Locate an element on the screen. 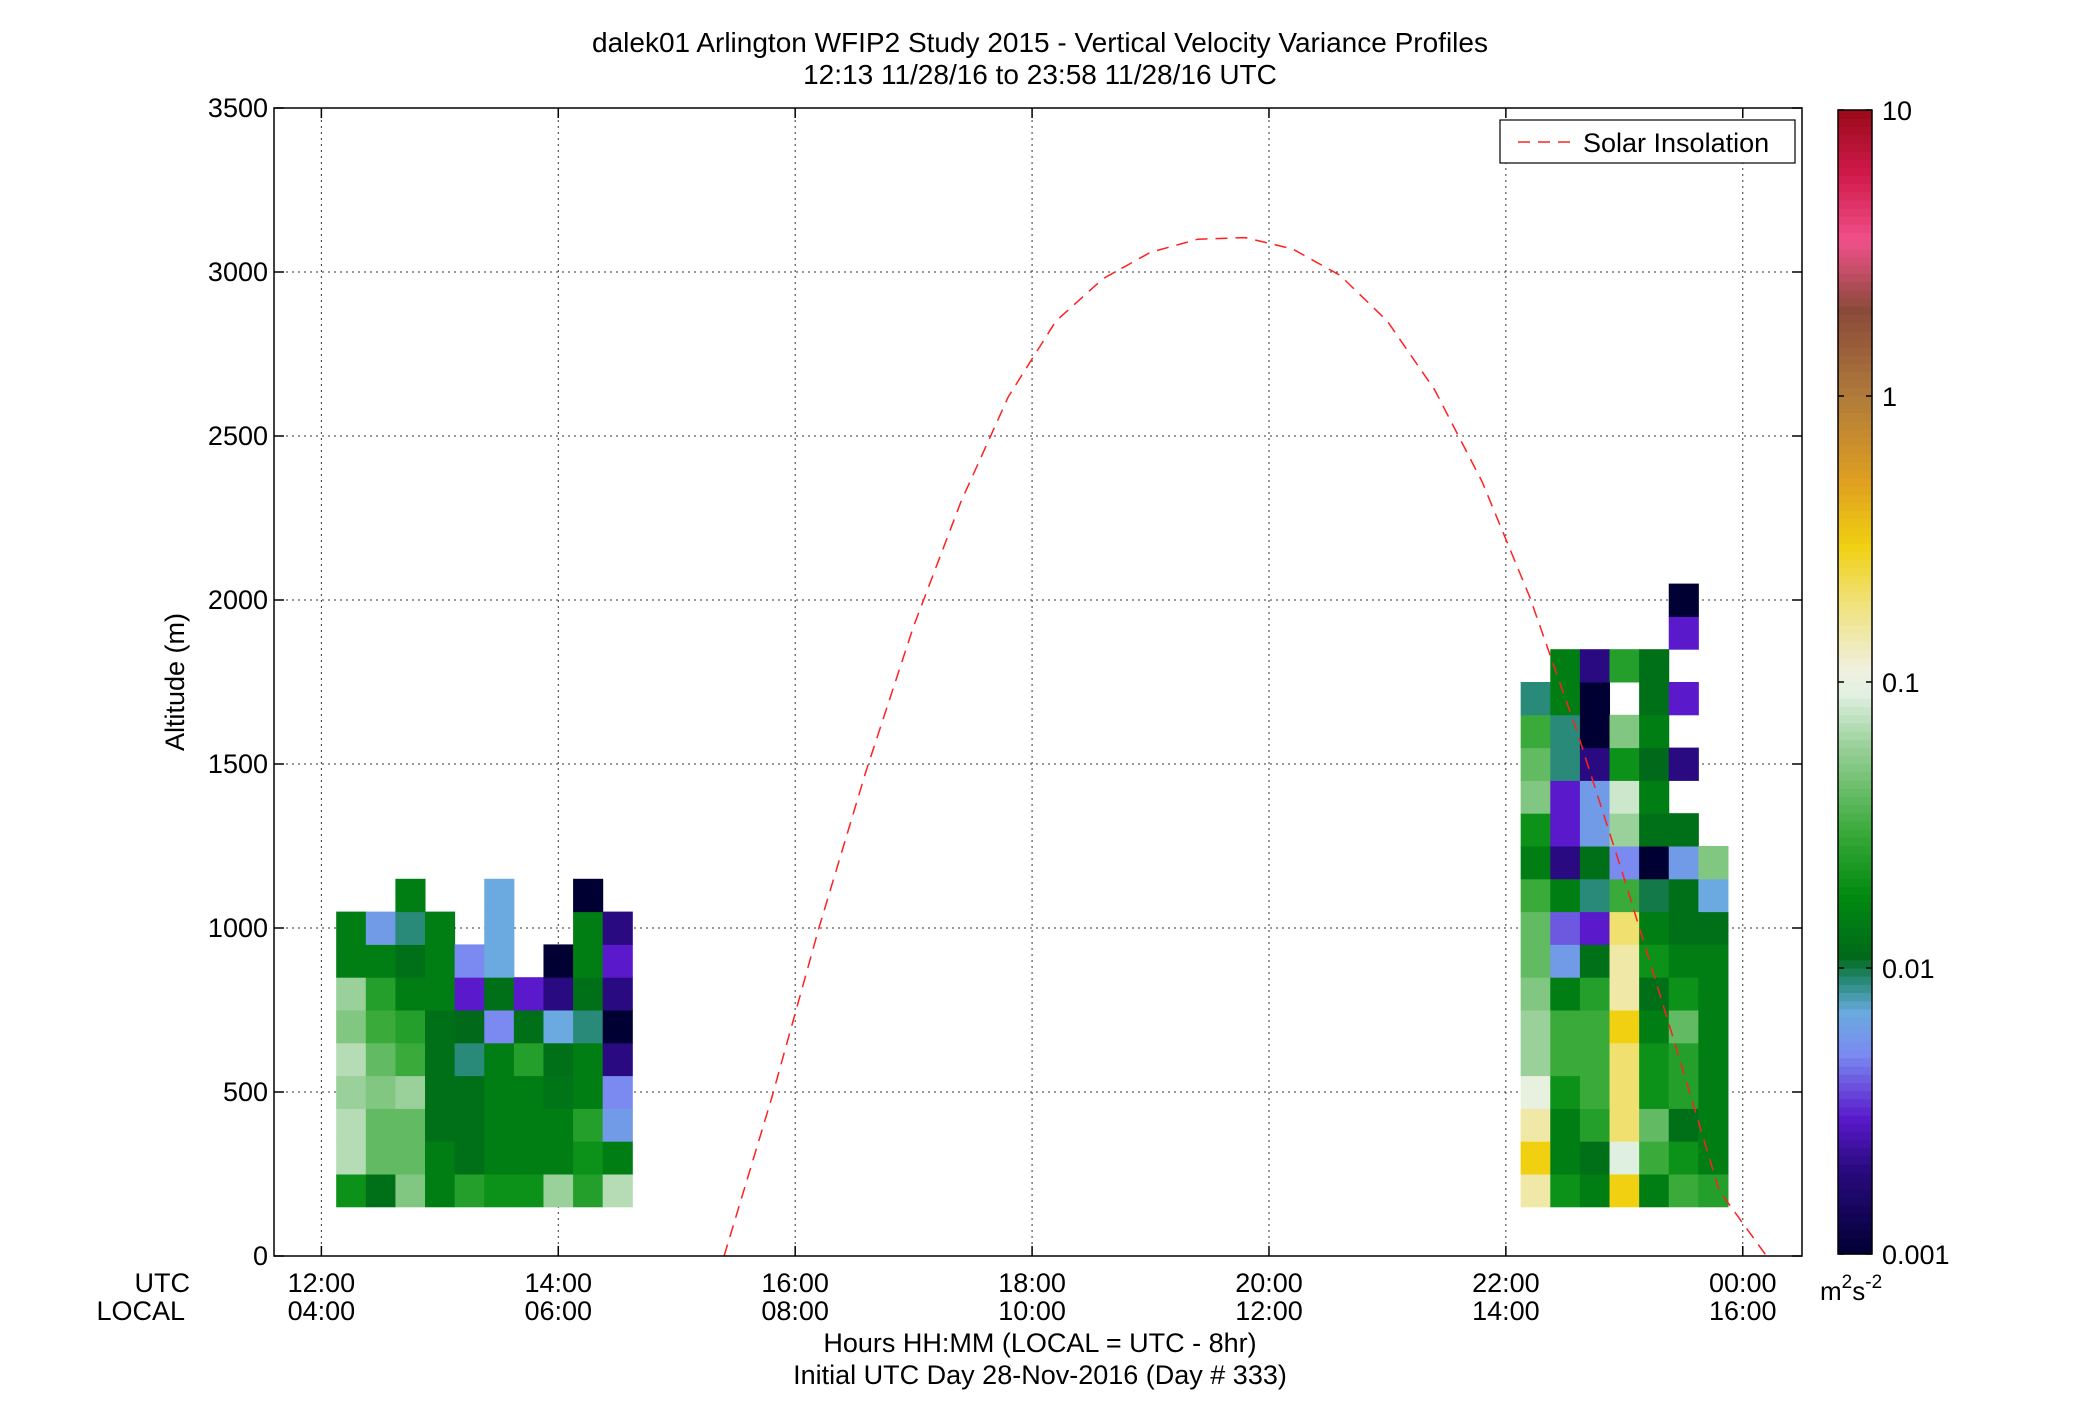  y-tick-label: 3000 is located at coordinates (238, 272).